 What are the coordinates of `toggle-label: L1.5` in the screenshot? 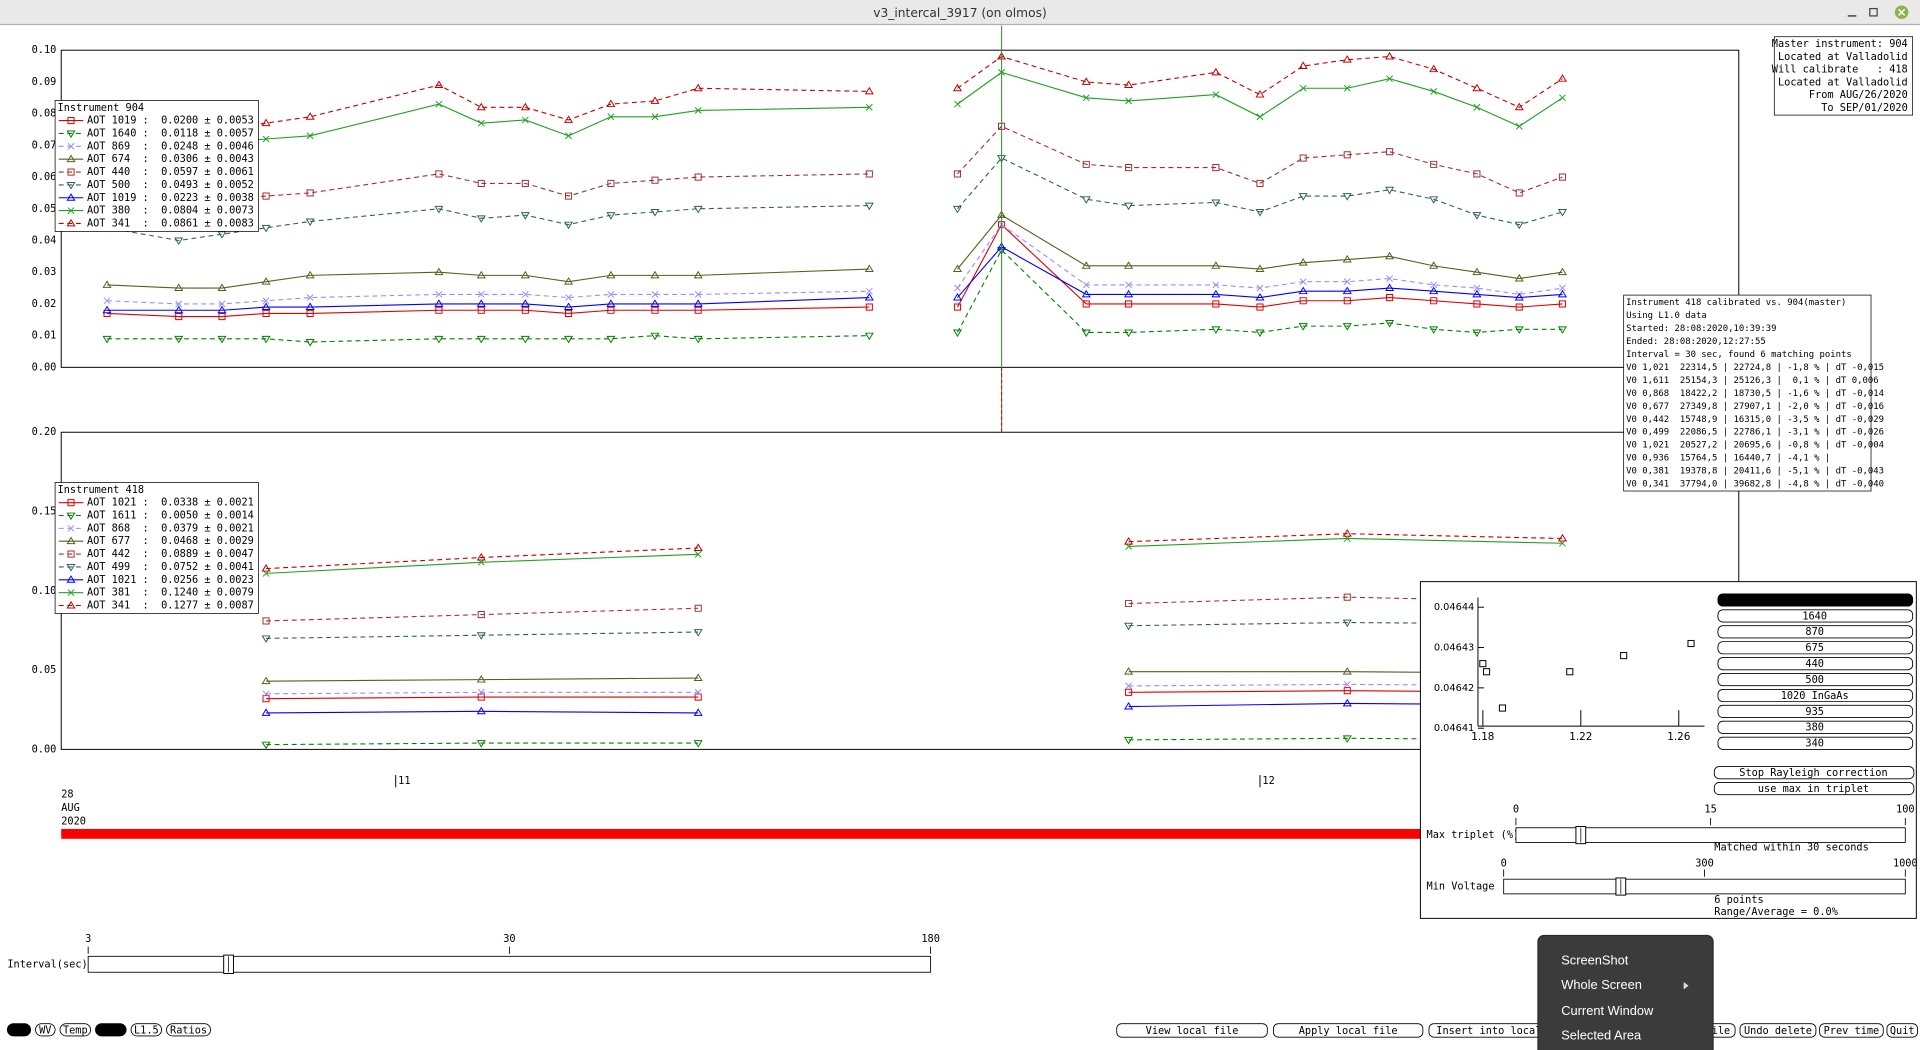 It's located at (146, 1030).